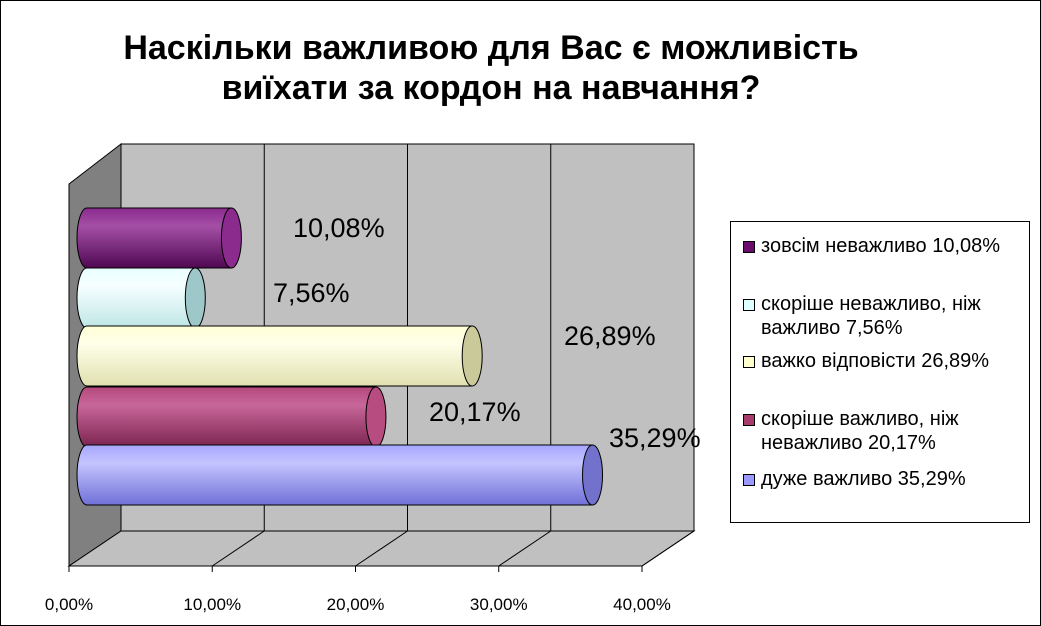  Describe the element at coordinates (875, 361) in the screenshot. I see `legend-label: важко відповісти 26,89%` at that location.